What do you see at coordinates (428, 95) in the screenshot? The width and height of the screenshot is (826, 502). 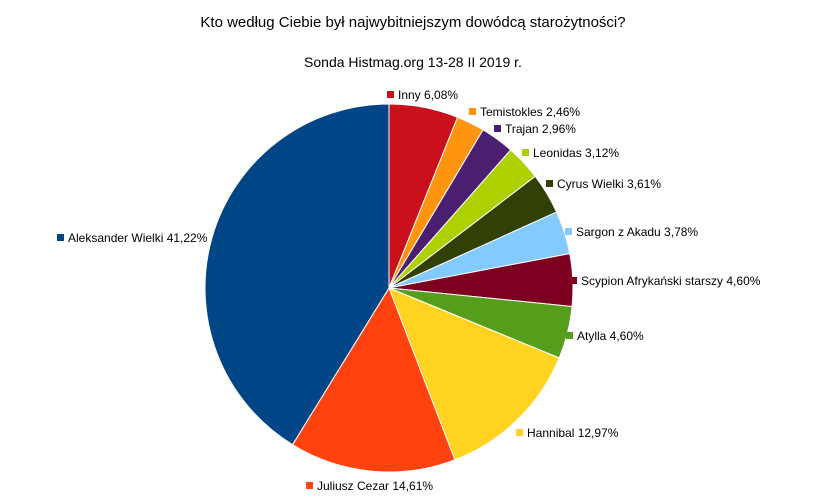 I see `slice-label: Inny 6,08%` at bounding box center [428, 95].